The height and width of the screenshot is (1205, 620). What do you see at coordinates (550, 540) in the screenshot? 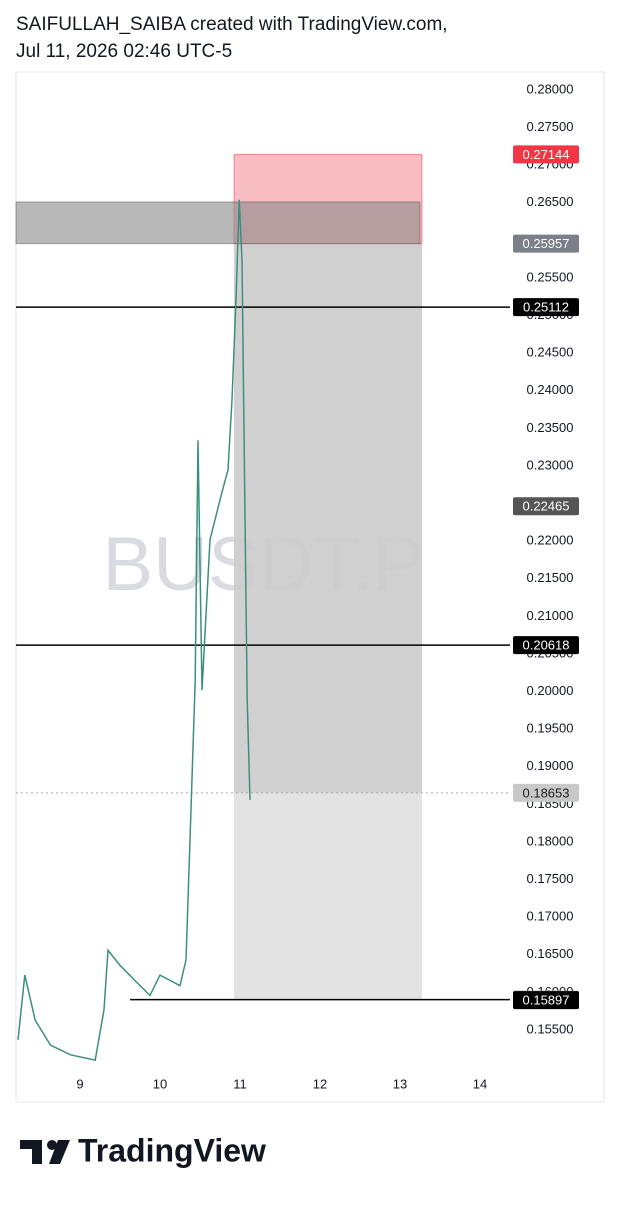
I see `y-tick-label: 0.22000` at bounding box center [550, 540].